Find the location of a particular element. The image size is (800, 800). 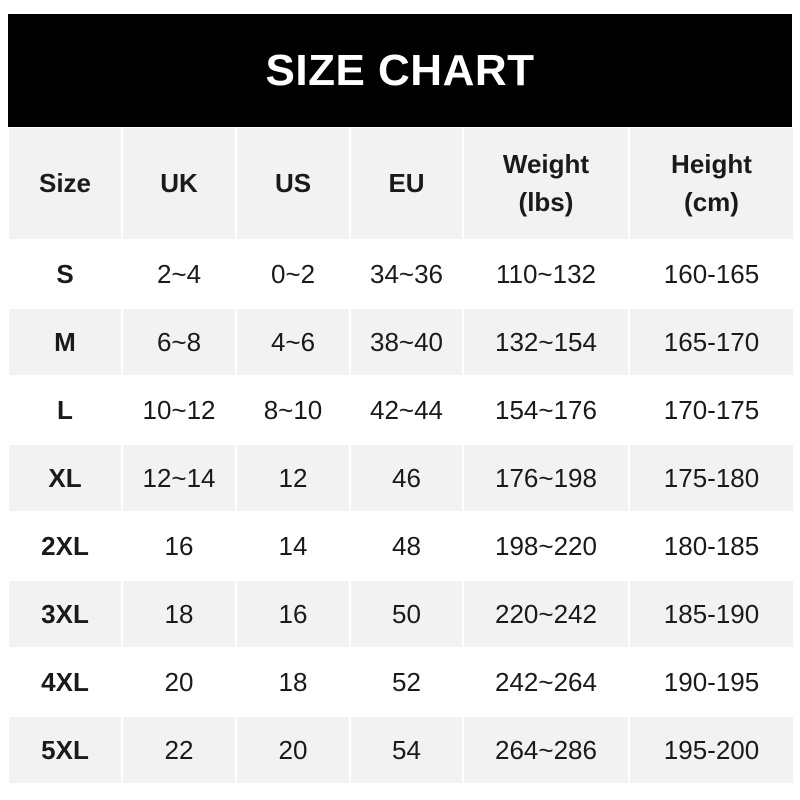

table-cell: 14 is located at coordinates (293, 545).